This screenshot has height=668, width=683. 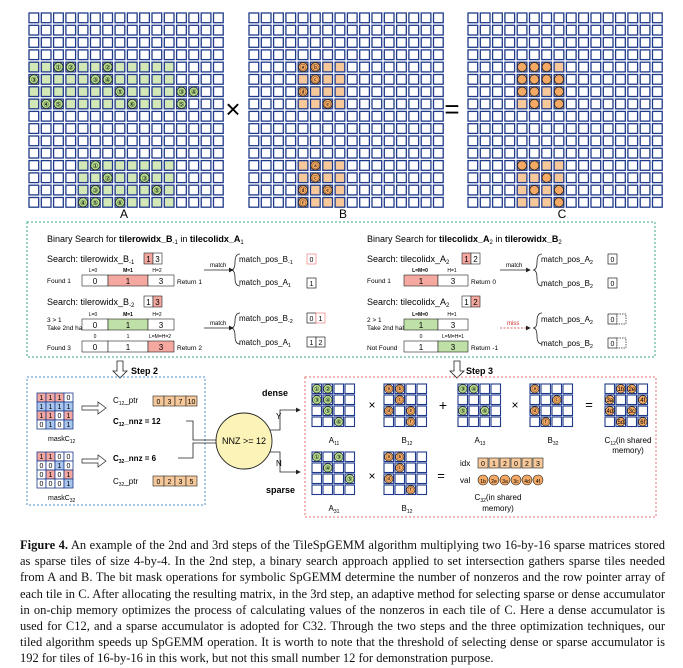 I want to click on tile-nonzero-label: ⓐ, so click(x=389, y=389).